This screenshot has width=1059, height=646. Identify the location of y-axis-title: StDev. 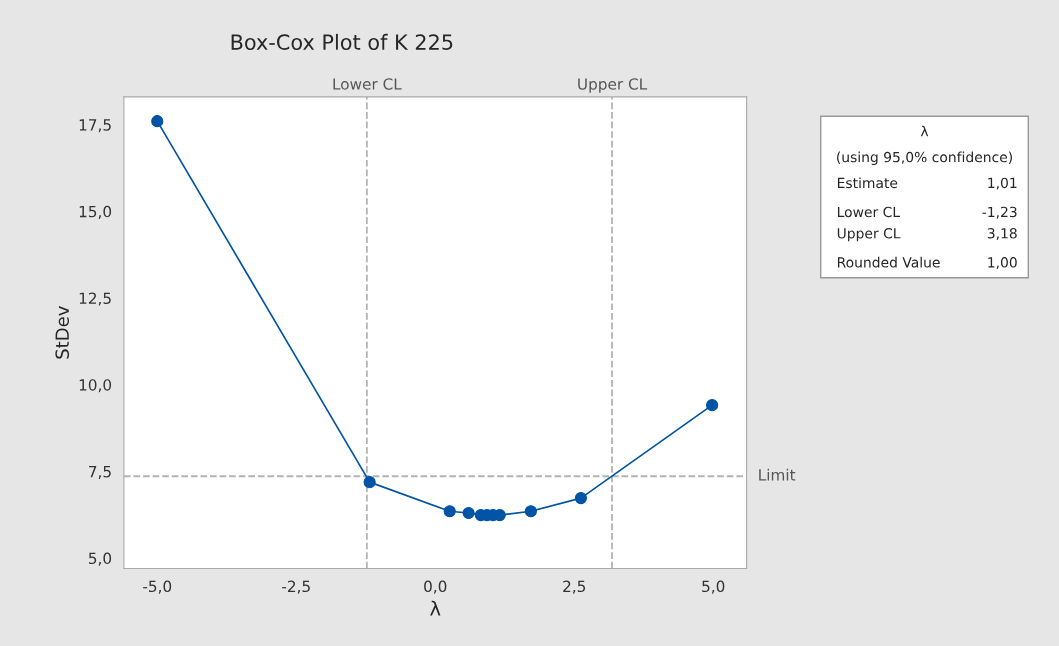
(62, 332).